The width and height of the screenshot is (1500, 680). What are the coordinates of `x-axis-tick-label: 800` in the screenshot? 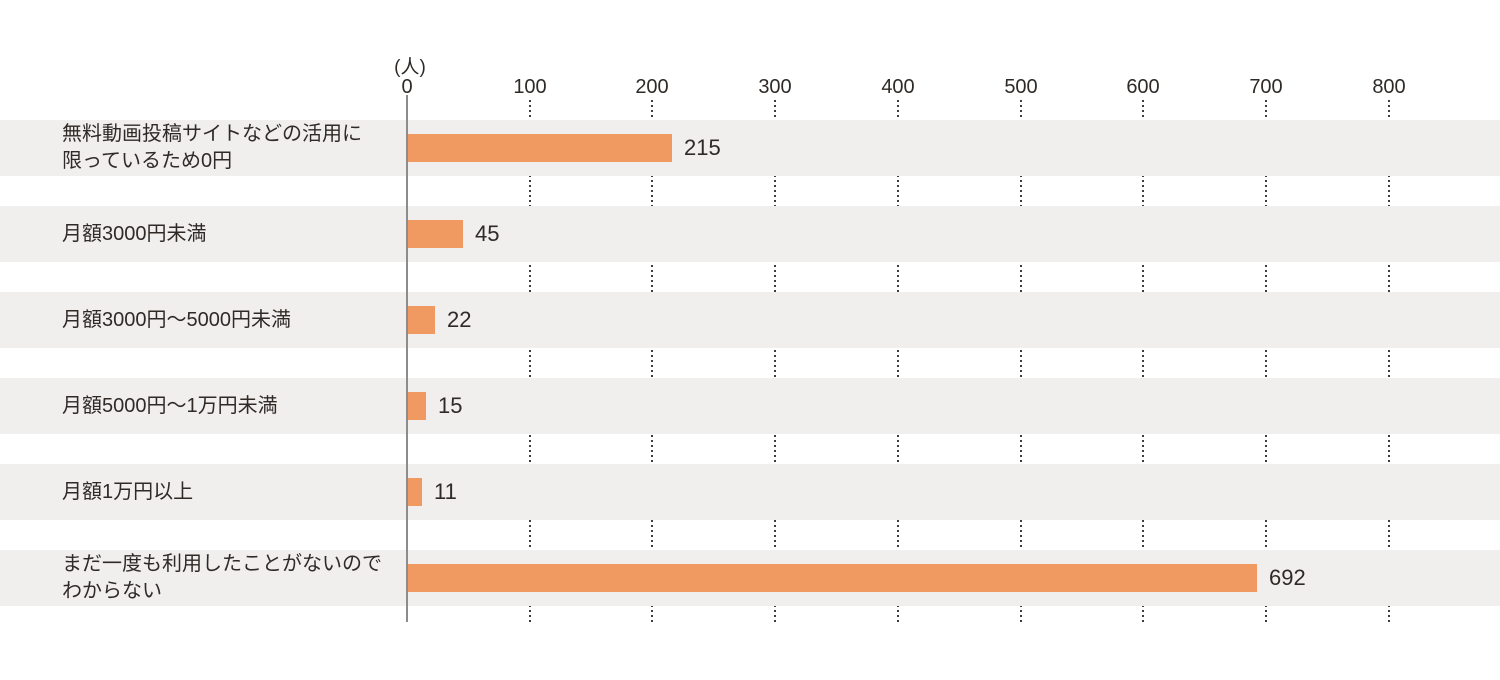 It's located at (1389, 87).